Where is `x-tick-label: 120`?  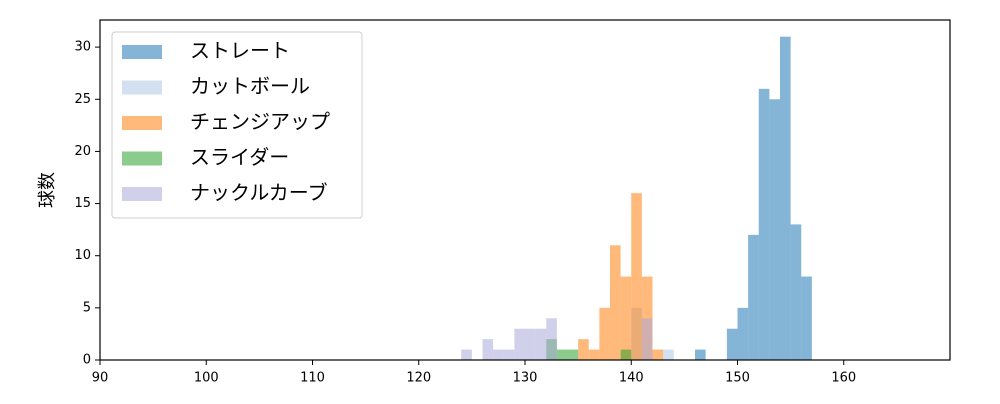 x-tick-label: 120 is located at coordinates (418, 378).